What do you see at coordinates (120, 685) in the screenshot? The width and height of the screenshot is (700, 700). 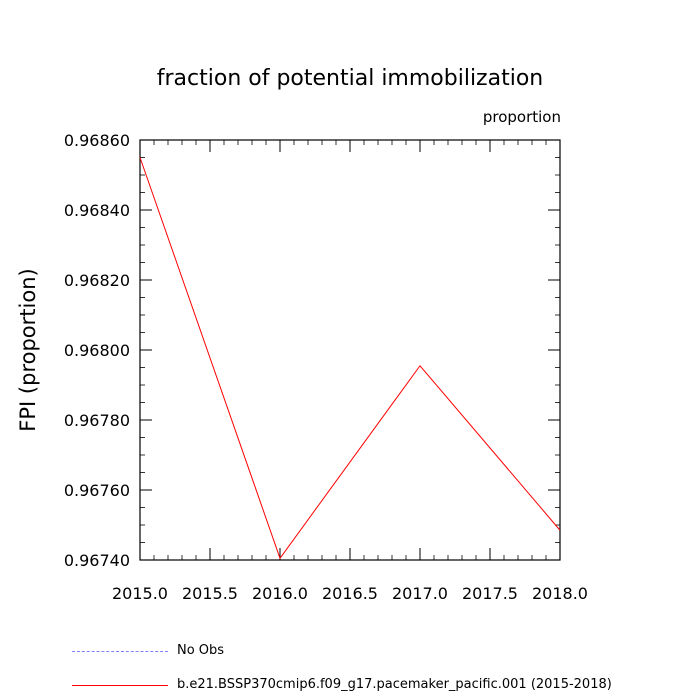 I see `legend-swatch-model` at bounding box center [120, 685].